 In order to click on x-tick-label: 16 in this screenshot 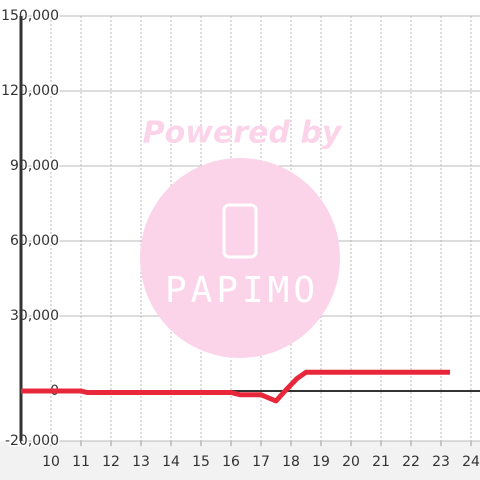, I will do `click(231, 462)`.